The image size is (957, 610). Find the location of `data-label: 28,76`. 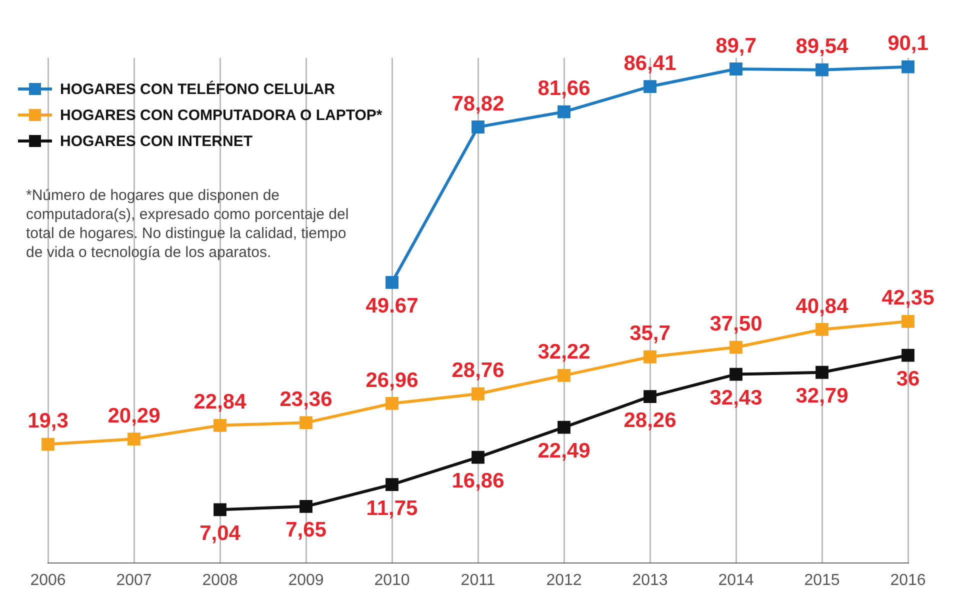

data-label: 28,76 is located at coordinates (478, 370).